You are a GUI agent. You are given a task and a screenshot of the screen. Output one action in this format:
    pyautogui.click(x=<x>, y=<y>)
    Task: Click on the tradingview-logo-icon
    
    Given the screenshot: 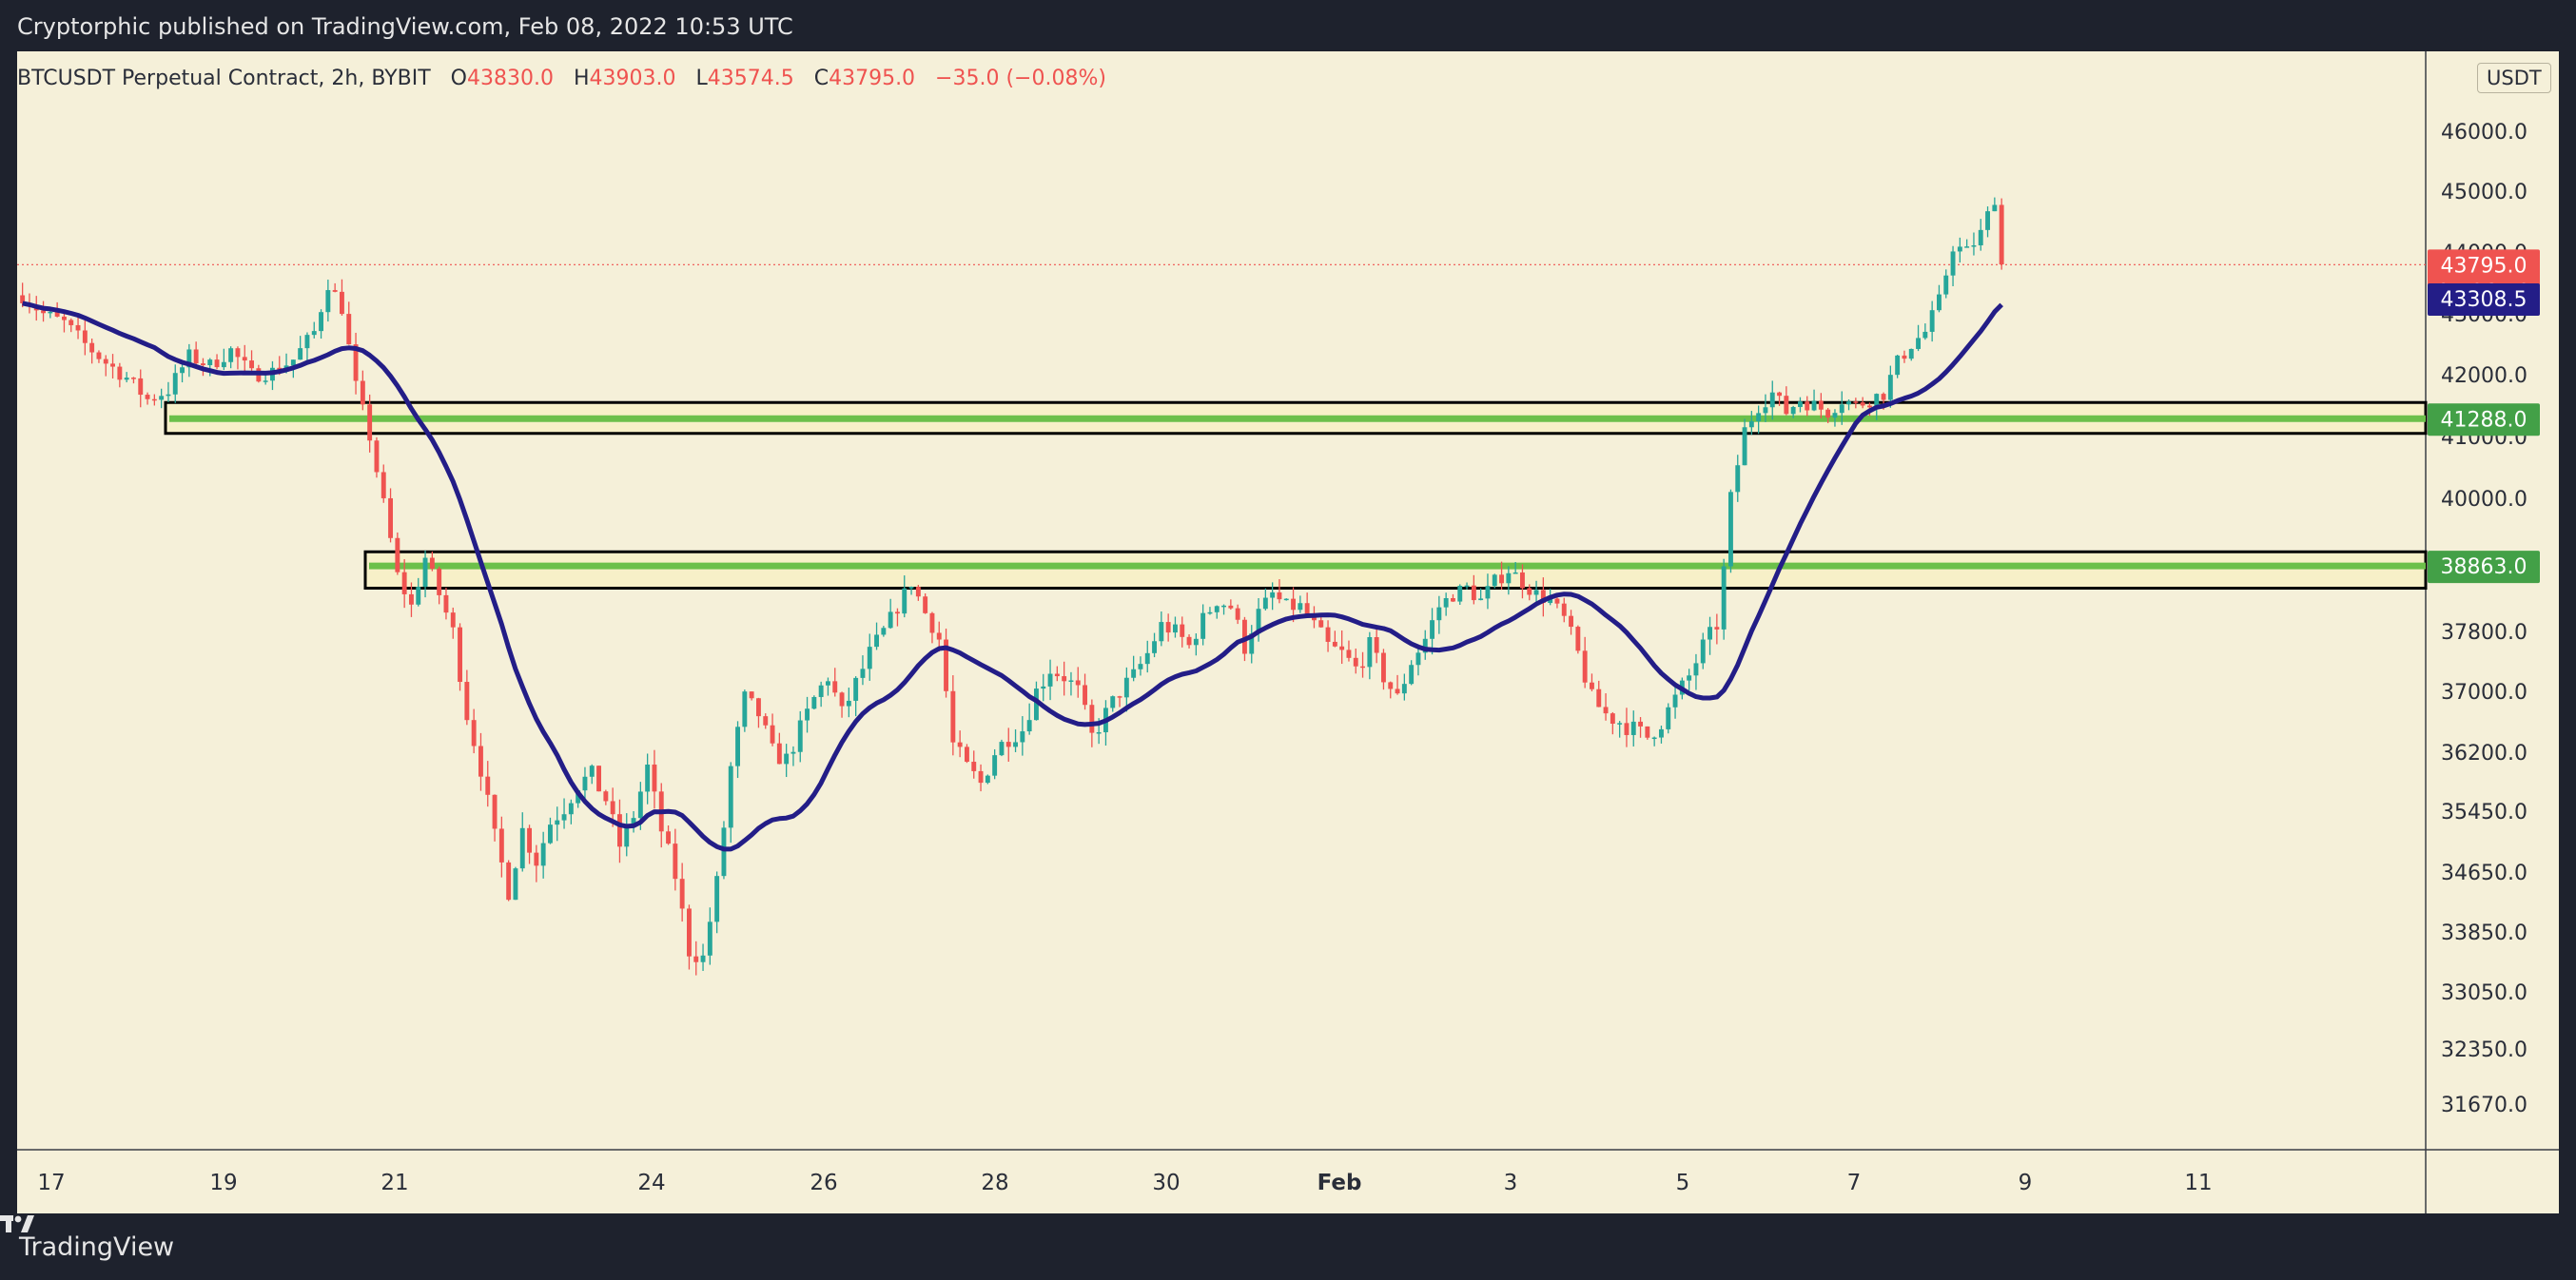 What is the action you would take?
    pyautogui.click(x=17, y=1223)
    